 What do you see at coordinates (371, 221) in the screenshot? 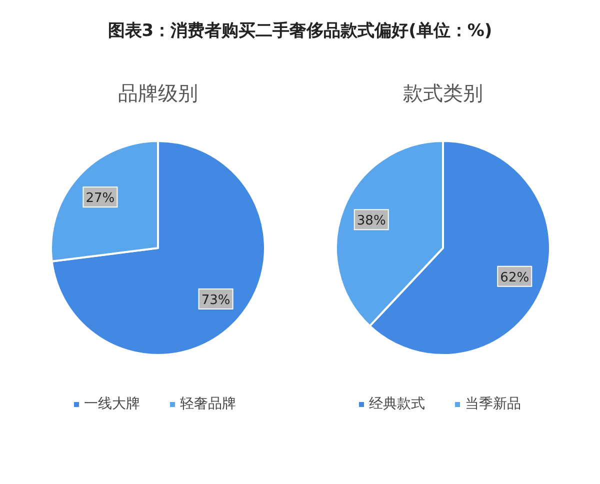
I see `data-label: 38%` at bounding box center [371, 221].